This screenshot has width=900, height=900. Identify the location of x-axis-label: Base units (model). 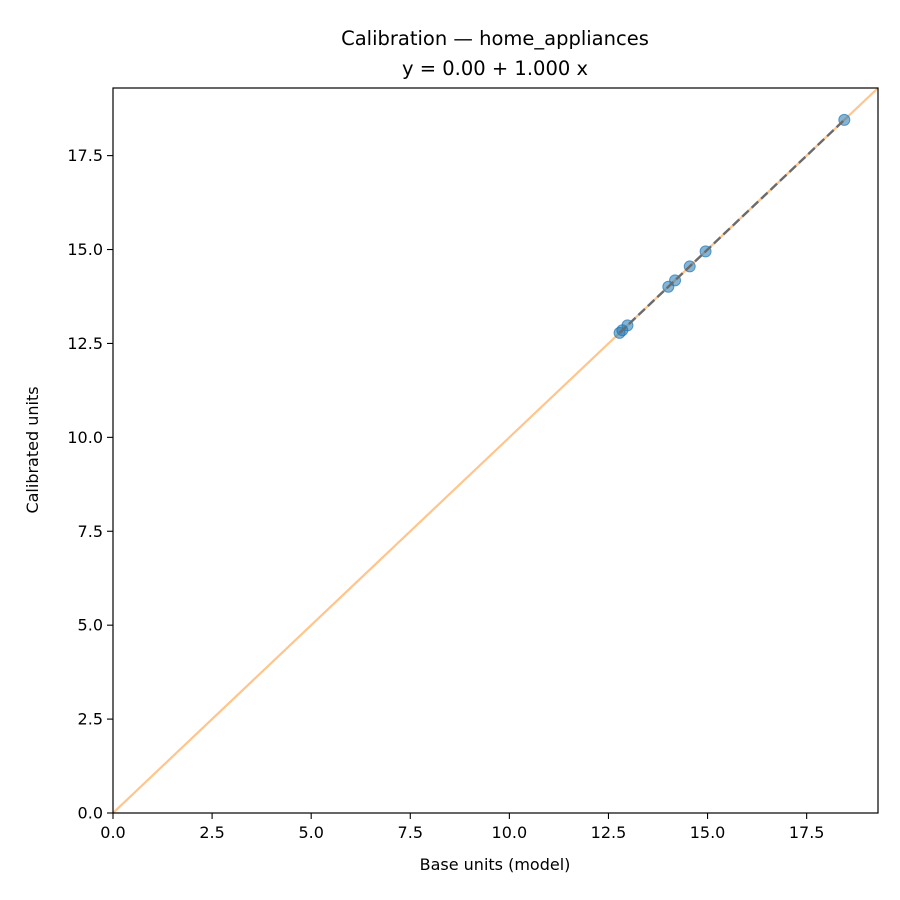
(495, 864).